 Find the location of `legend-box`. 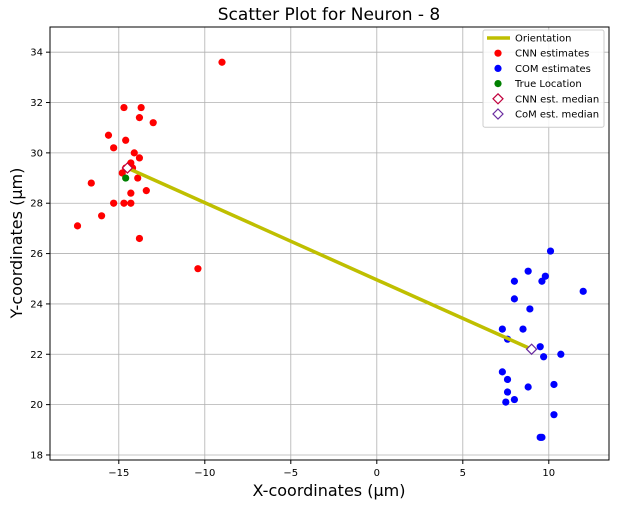

legend-box is located at coordinates (543, 78).